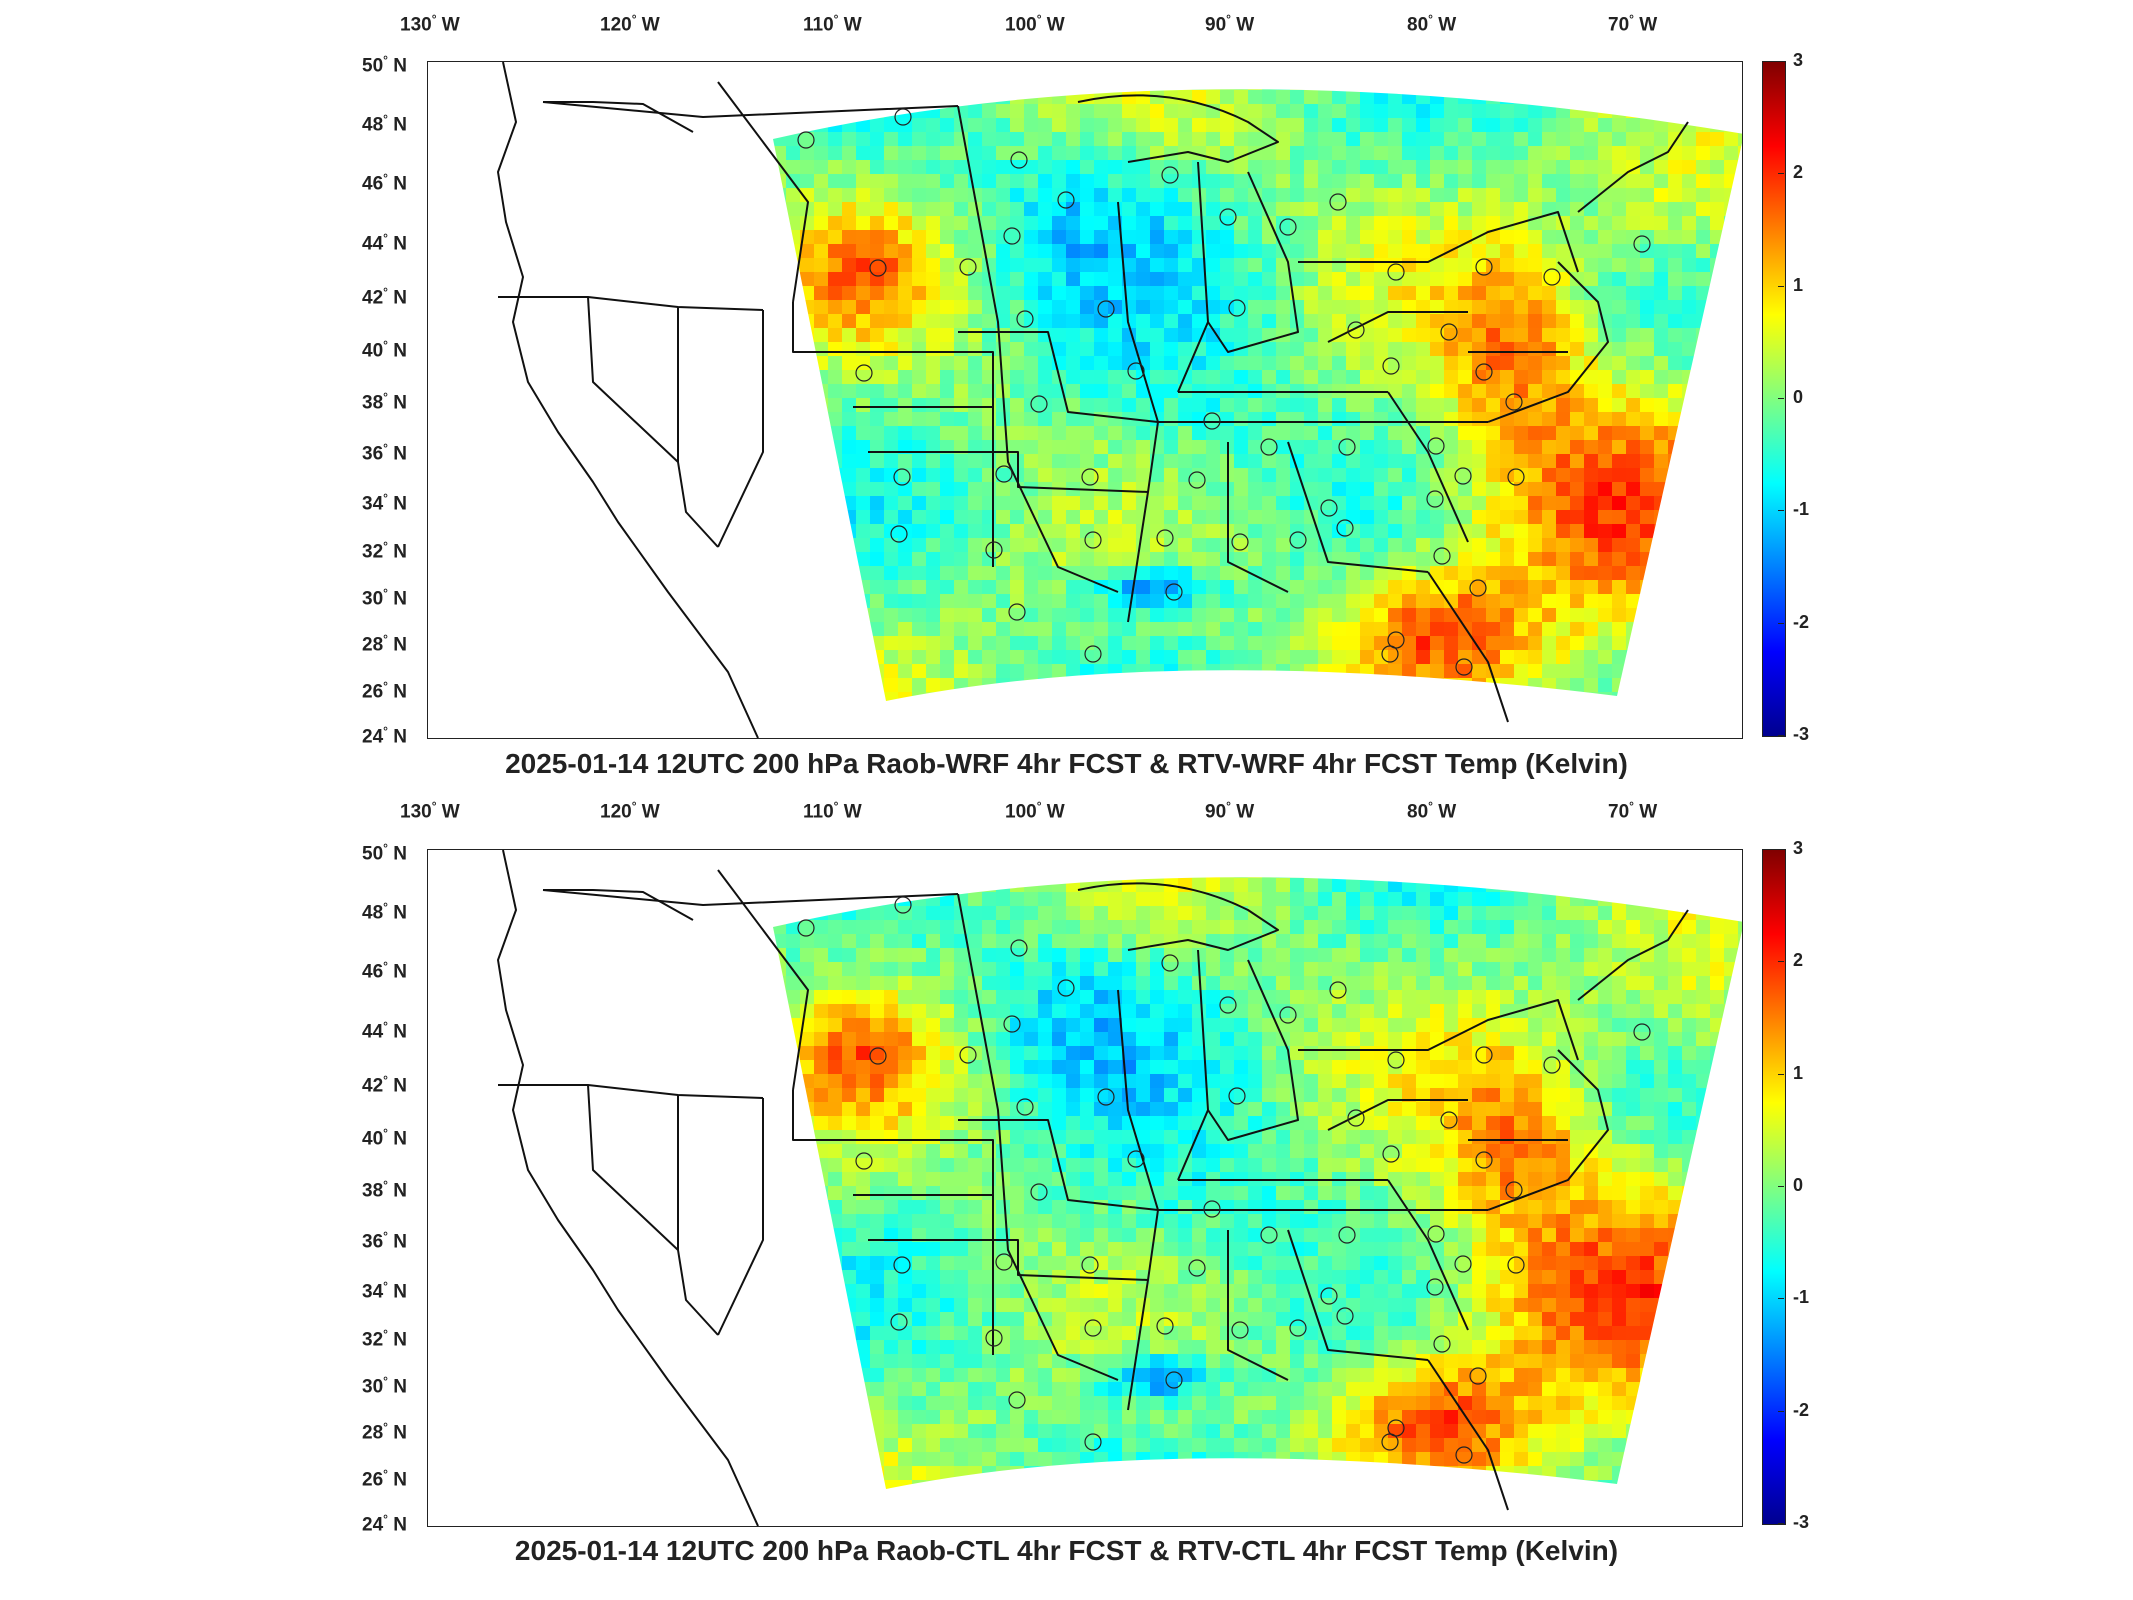  I want to click on lon-label: 120° W, so click(630, 24).